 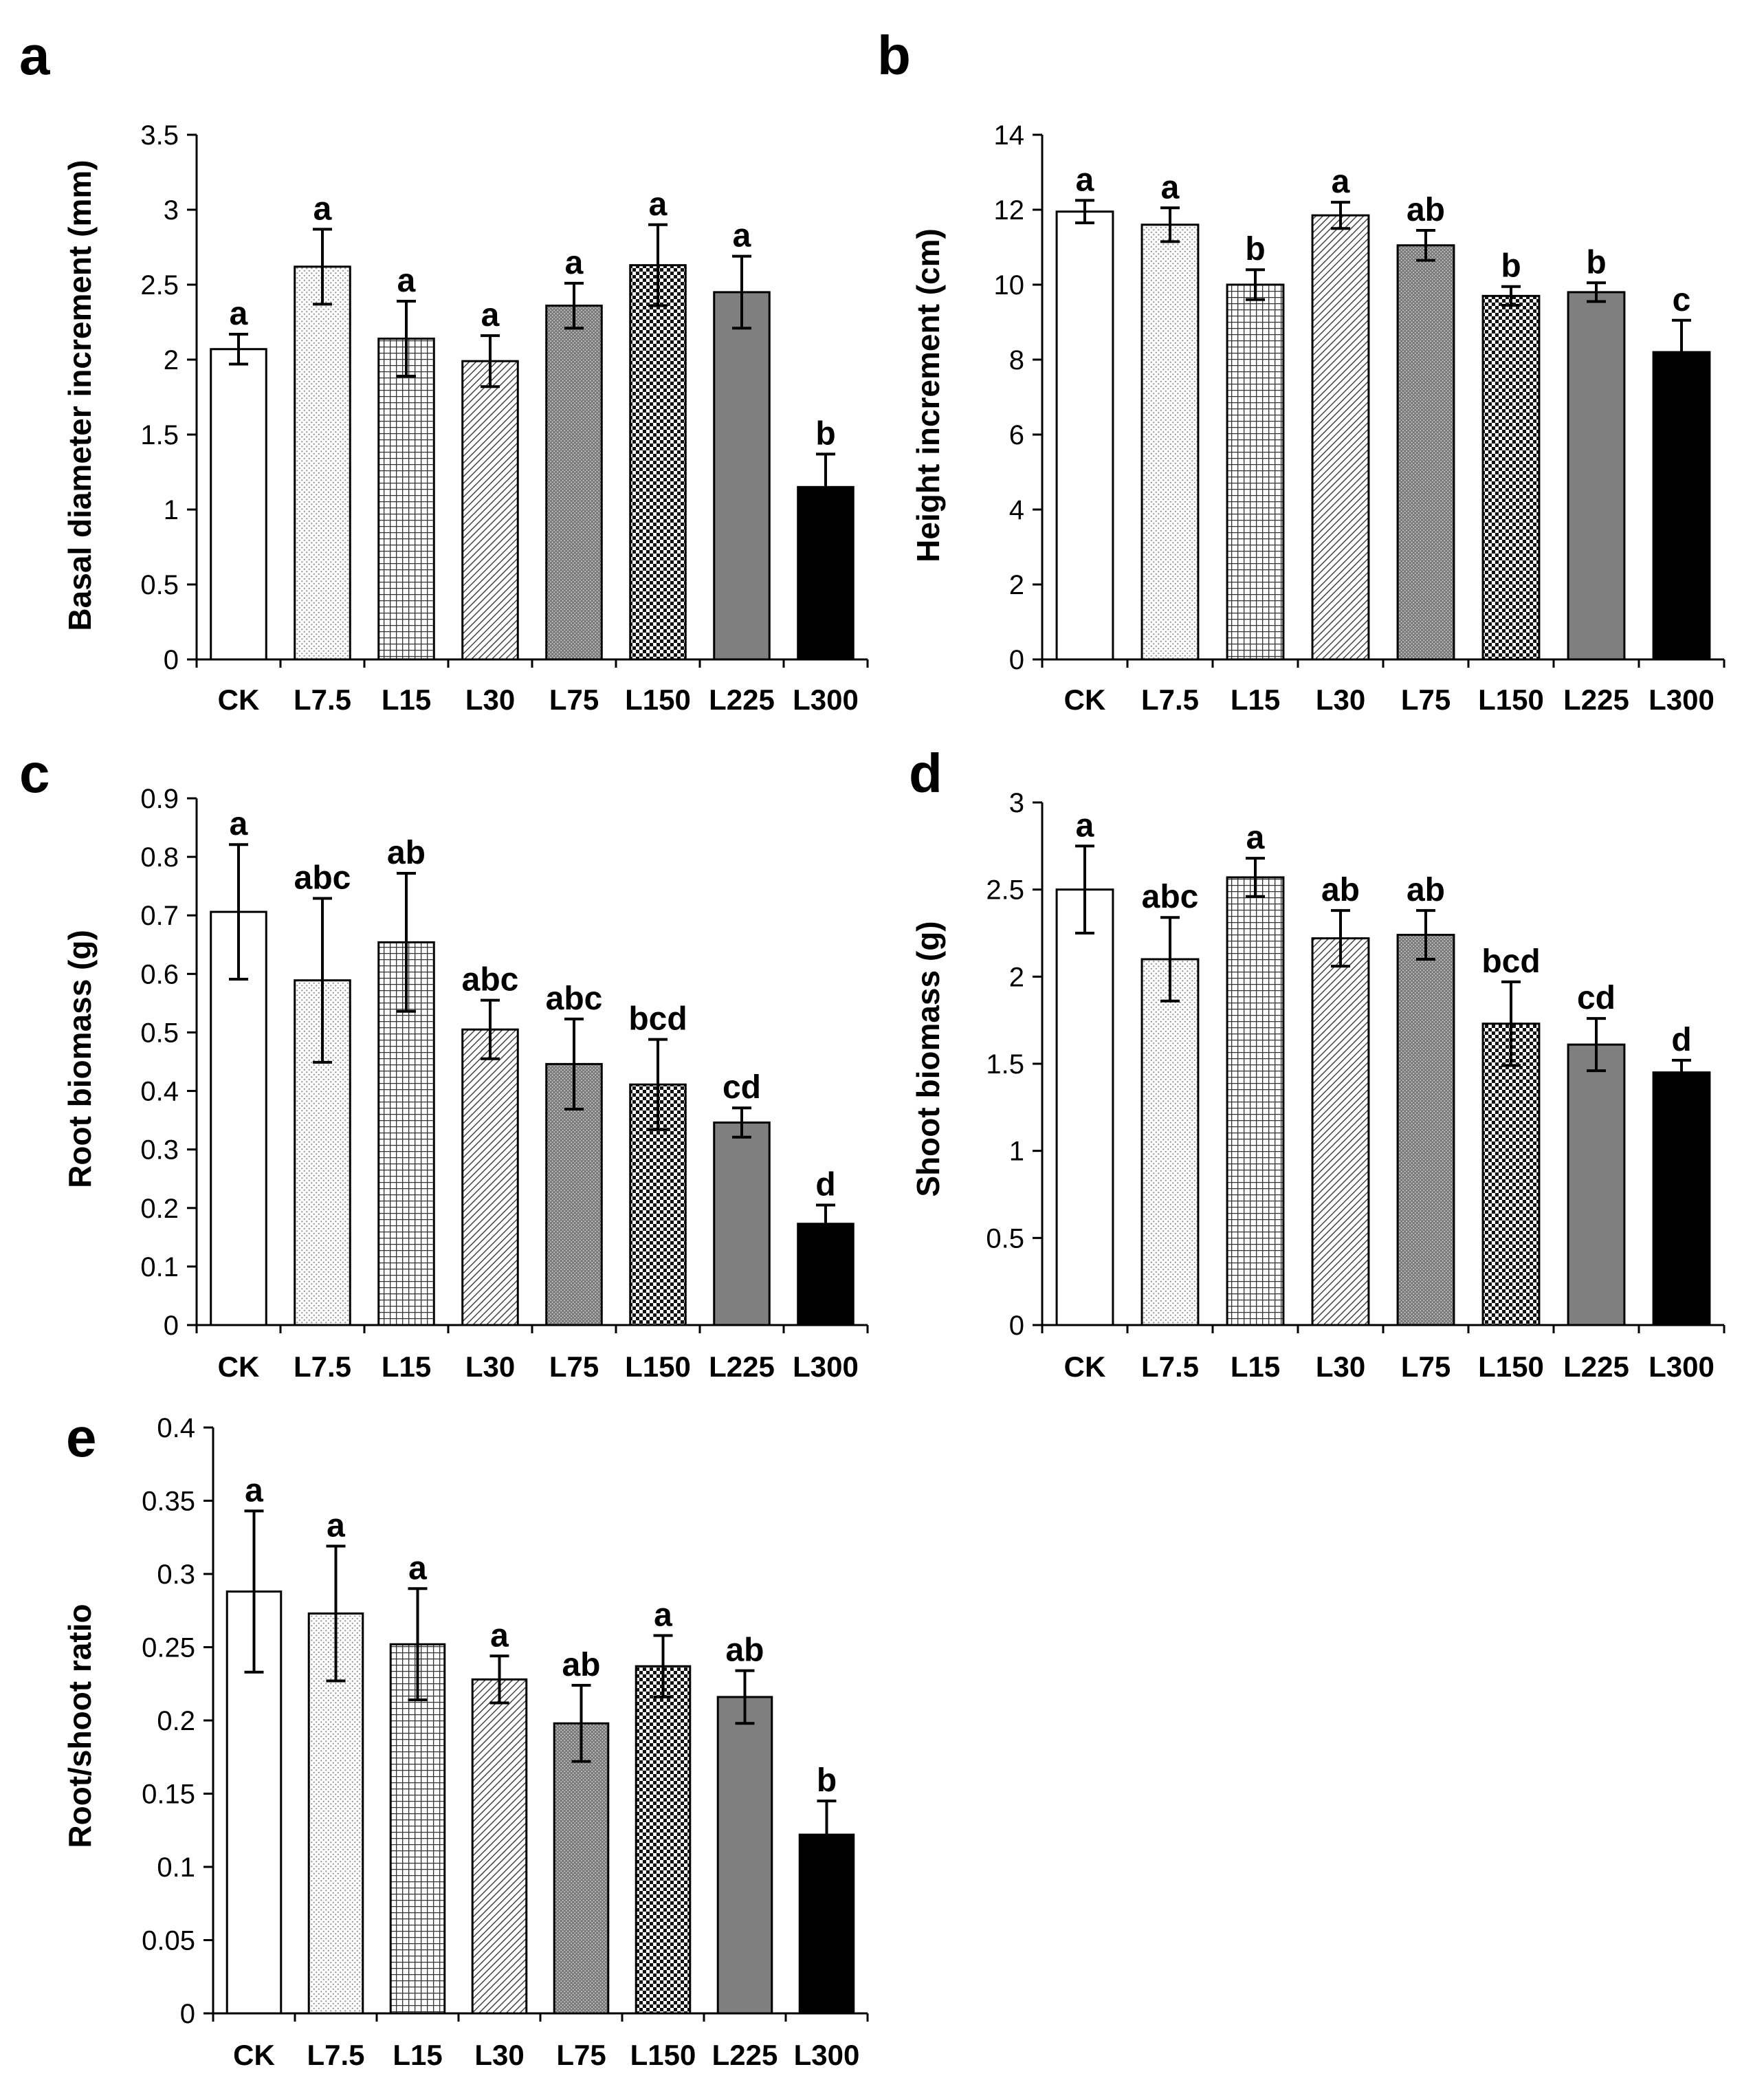 I want to click on y-tick-label-a: 3.5, so click(x=159, y=135).